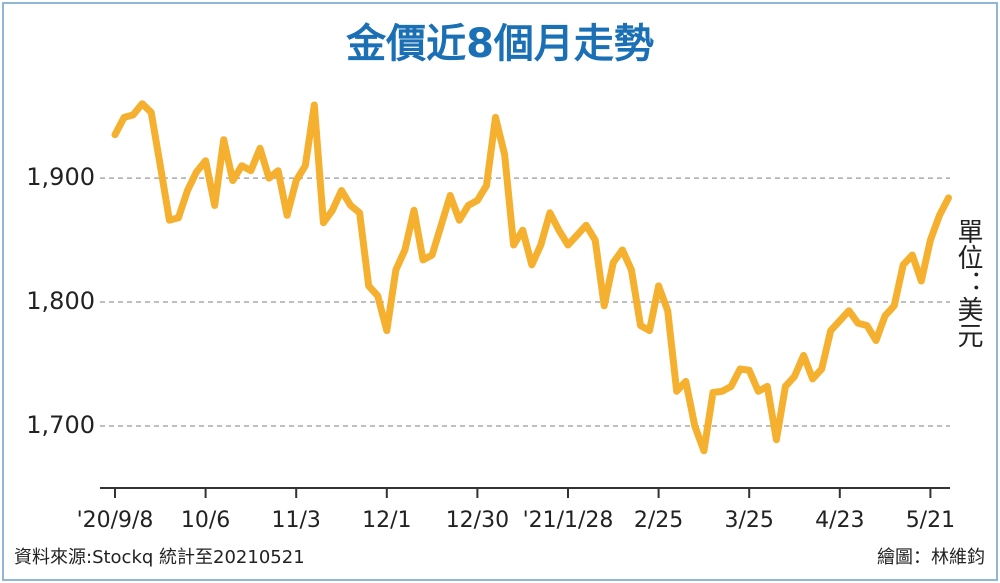 This screenshot has height=583, width=1000. Describe the element at coordinates (115, 520) in the screenshot. I see `x-tick-label: '20/9/8` at that location.